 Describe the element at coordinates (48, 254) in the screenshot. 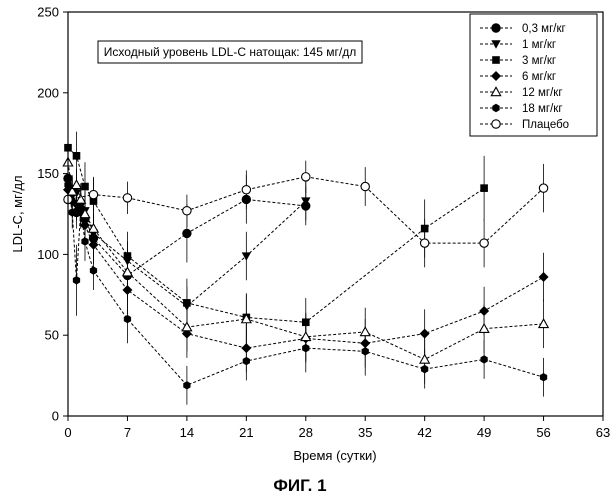

I see `y-tick-label: 100` at that location.